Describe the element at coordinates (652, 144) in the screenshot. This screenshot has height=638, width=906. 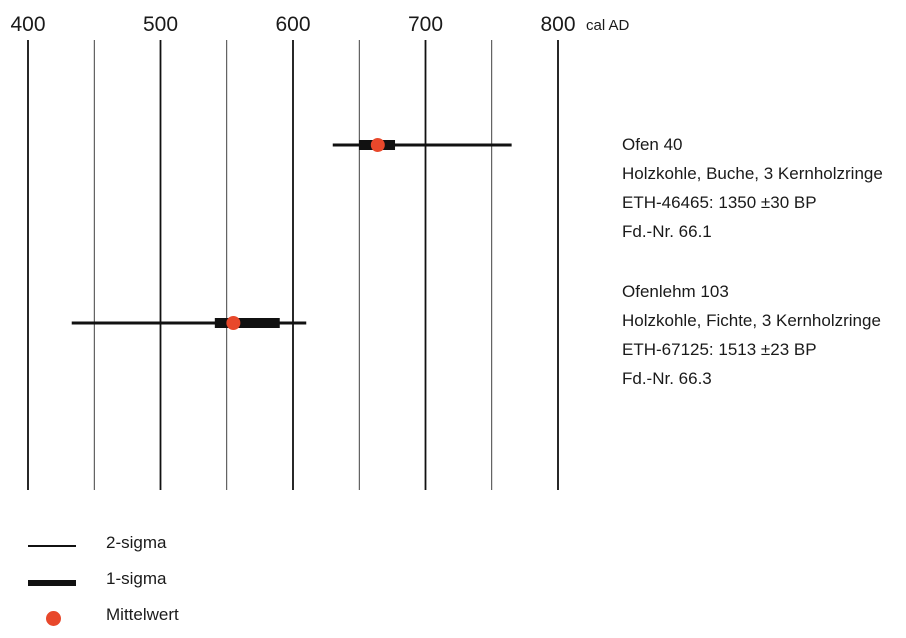
I see `sample-name: Ofen 40` at that location.